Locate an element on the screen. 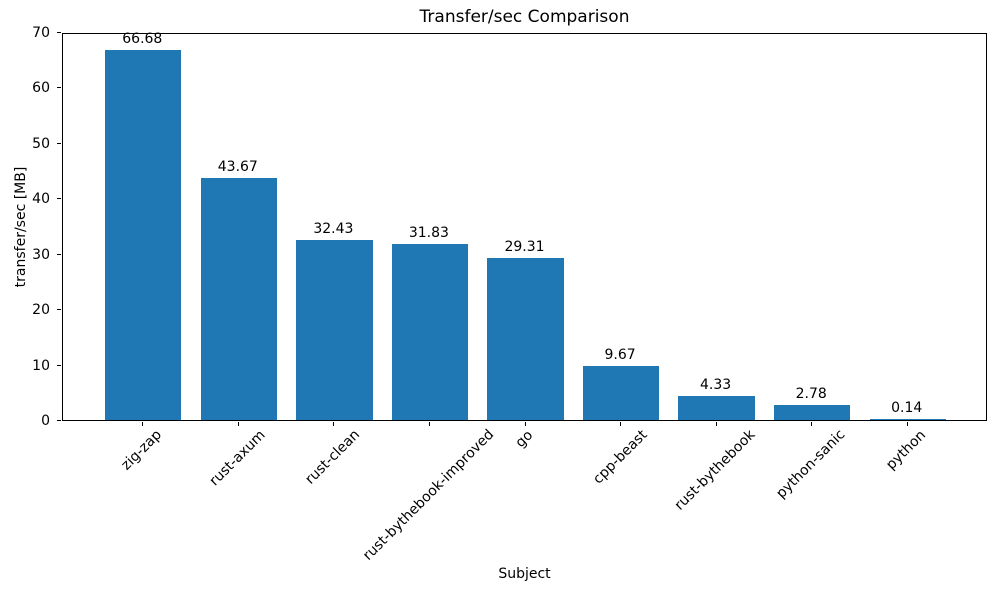 This screenshot has width=1000, height=600. bar-value-label: 66.68 is located at coordinates (142, 39).